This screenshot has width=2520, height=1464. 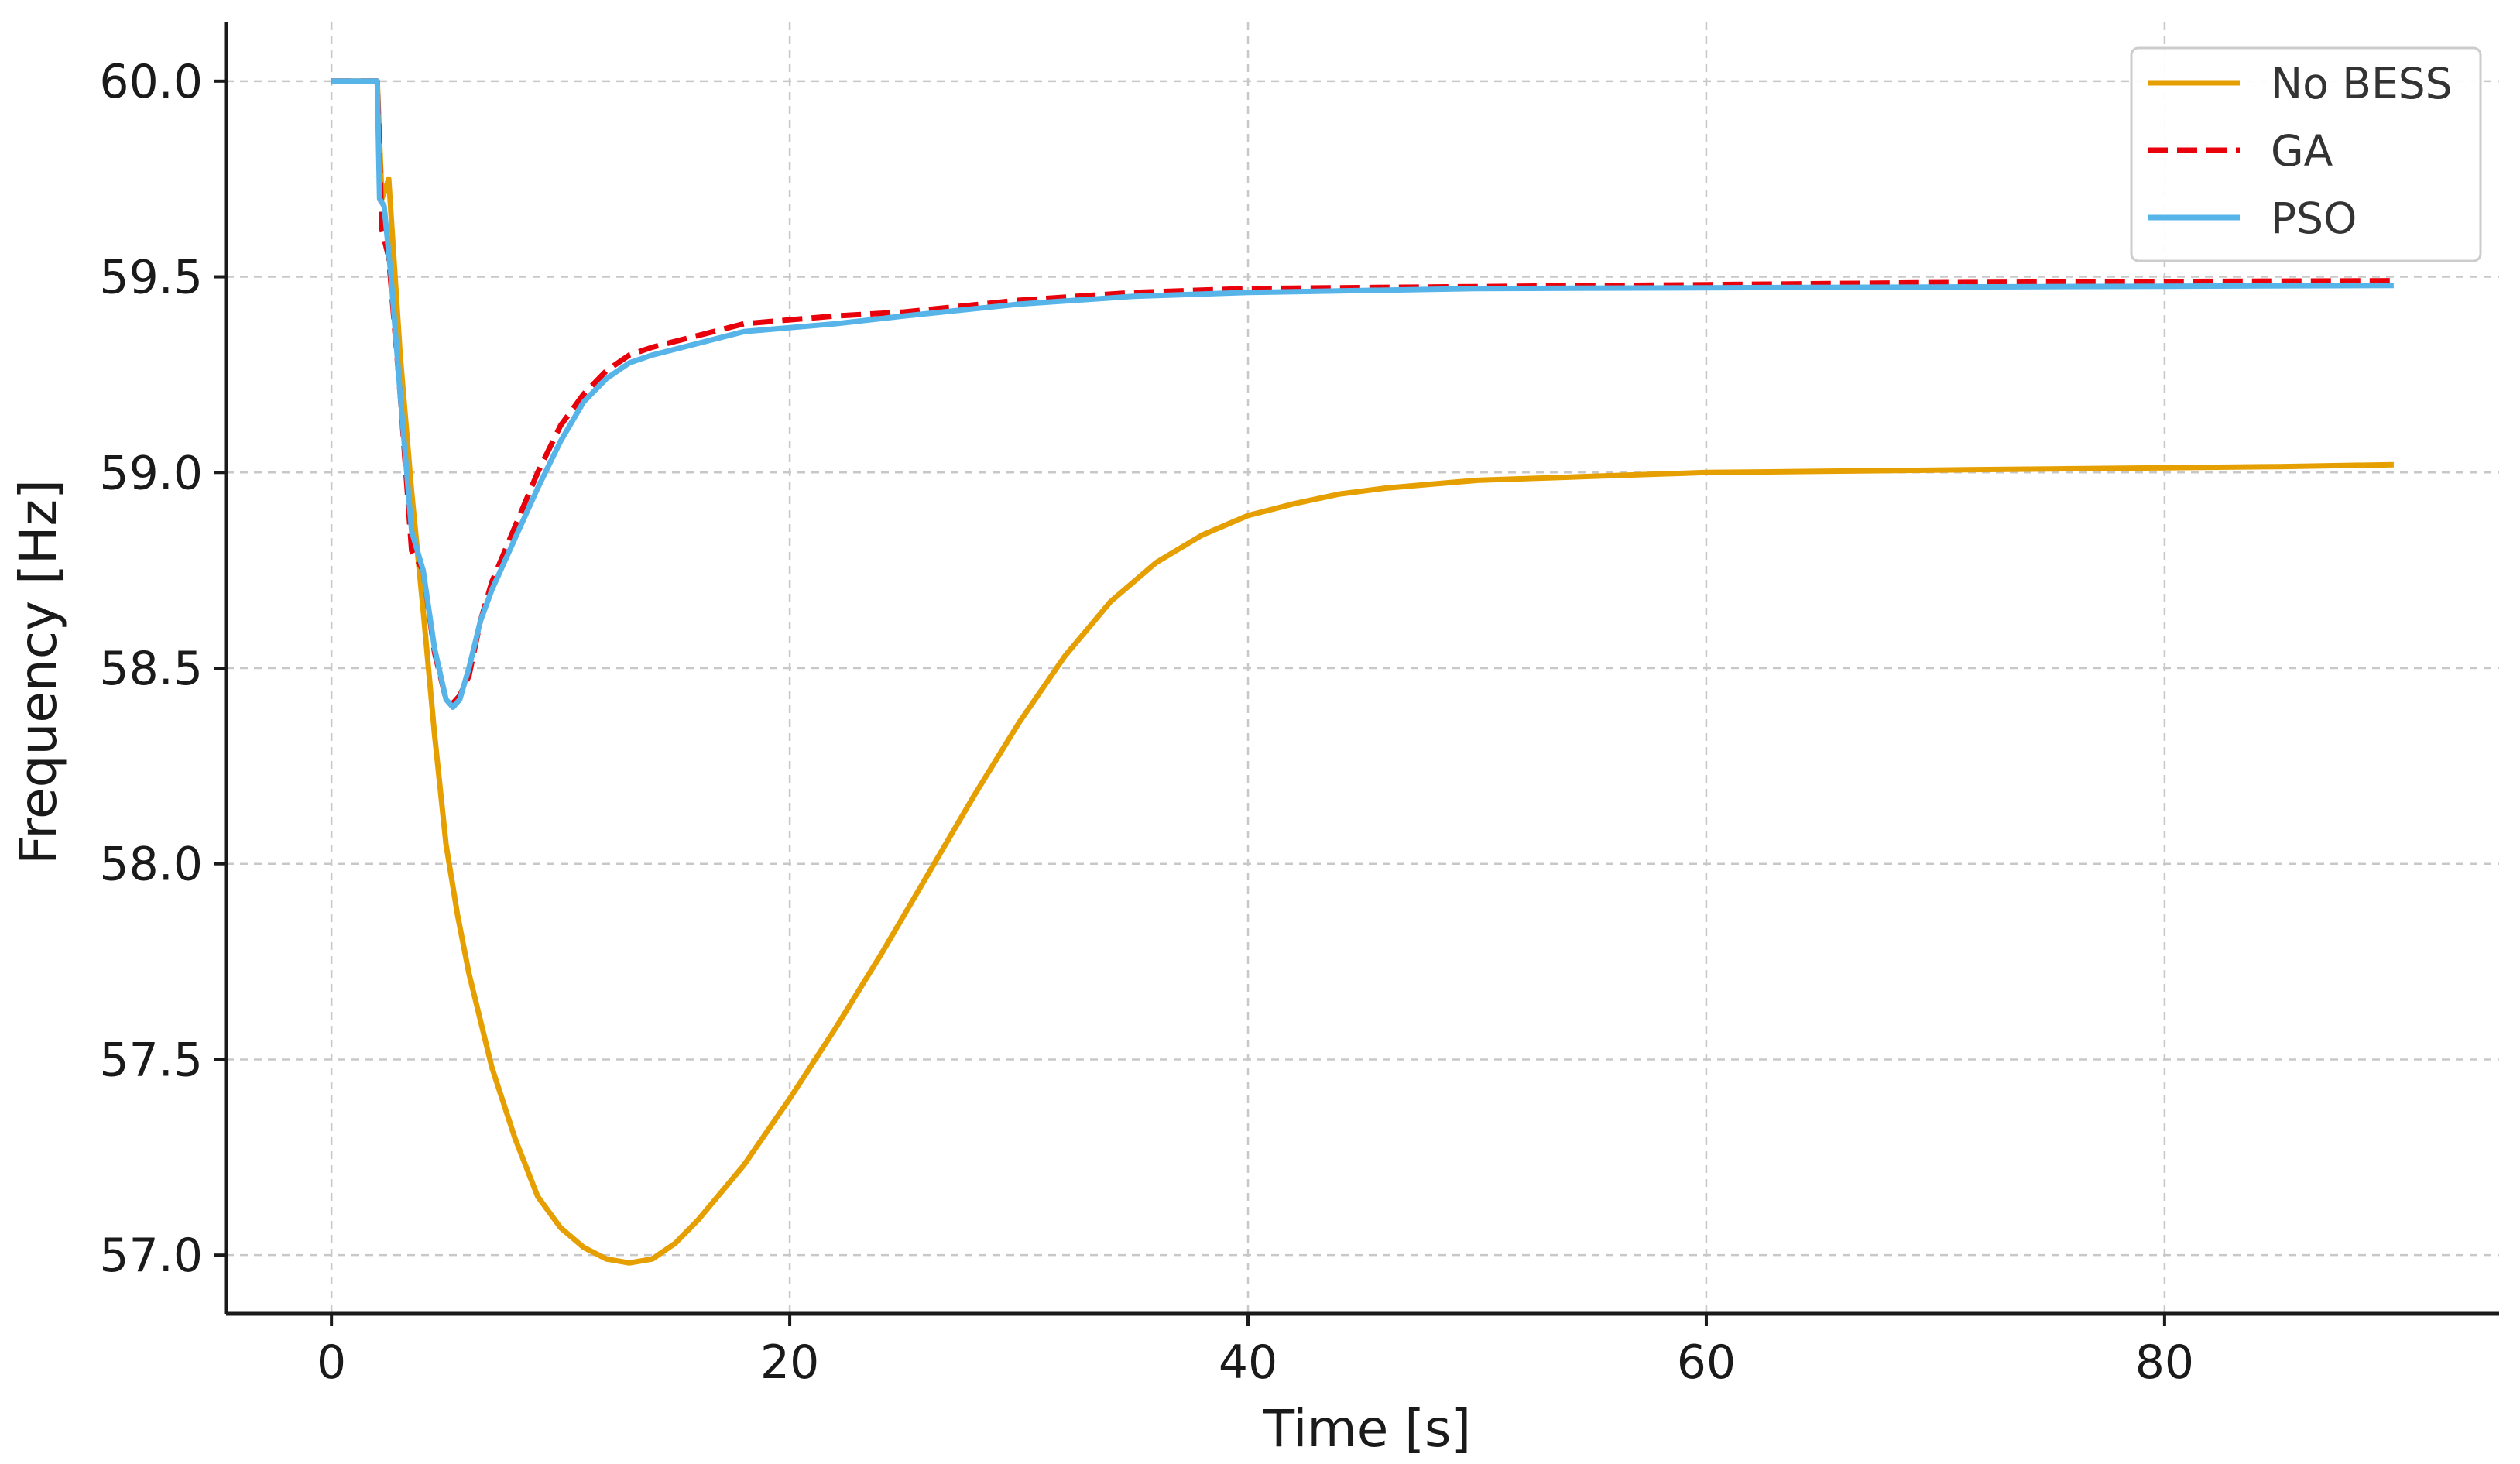 I want to click on y-tick-label: 59.0, so click(x=151, y=473).